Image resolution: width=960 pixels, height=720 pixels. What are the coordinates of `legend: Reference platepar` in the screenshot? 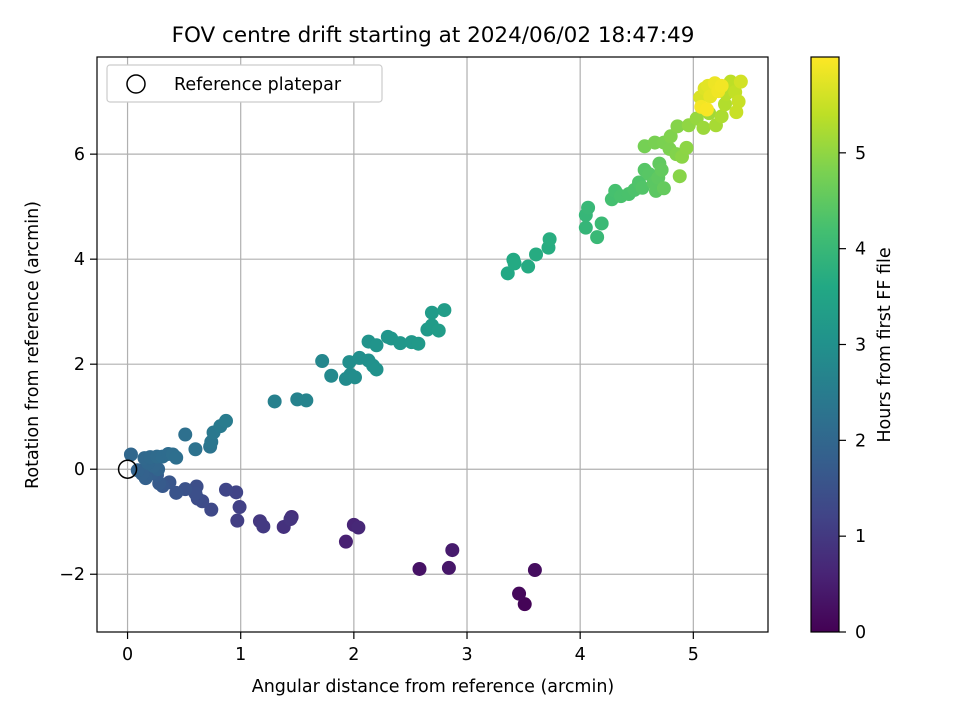 It's located at (244, 83).